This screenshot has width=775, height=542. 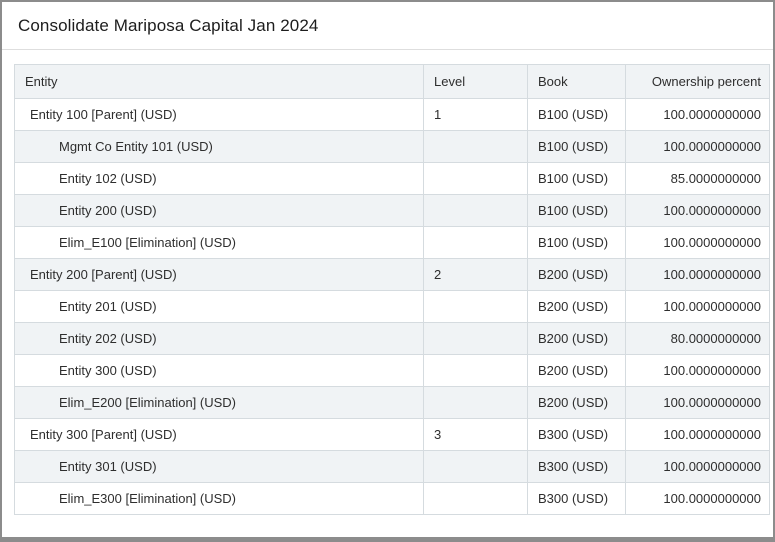 I want to click on entity-cell: Entity 300 (USD), so click(x=219, y=370).